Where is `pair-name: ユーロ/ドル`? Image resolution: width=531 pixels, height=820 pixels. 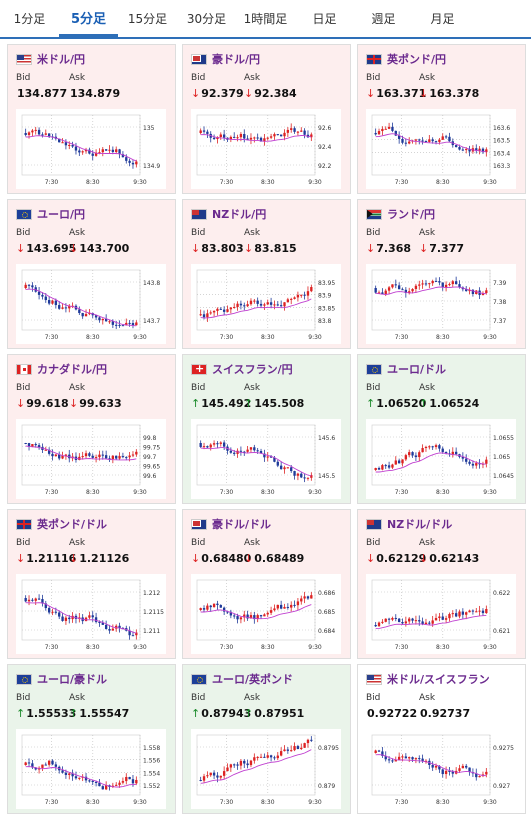
pair-name: ユーロ/ドル is located at coordinates (417, 369).